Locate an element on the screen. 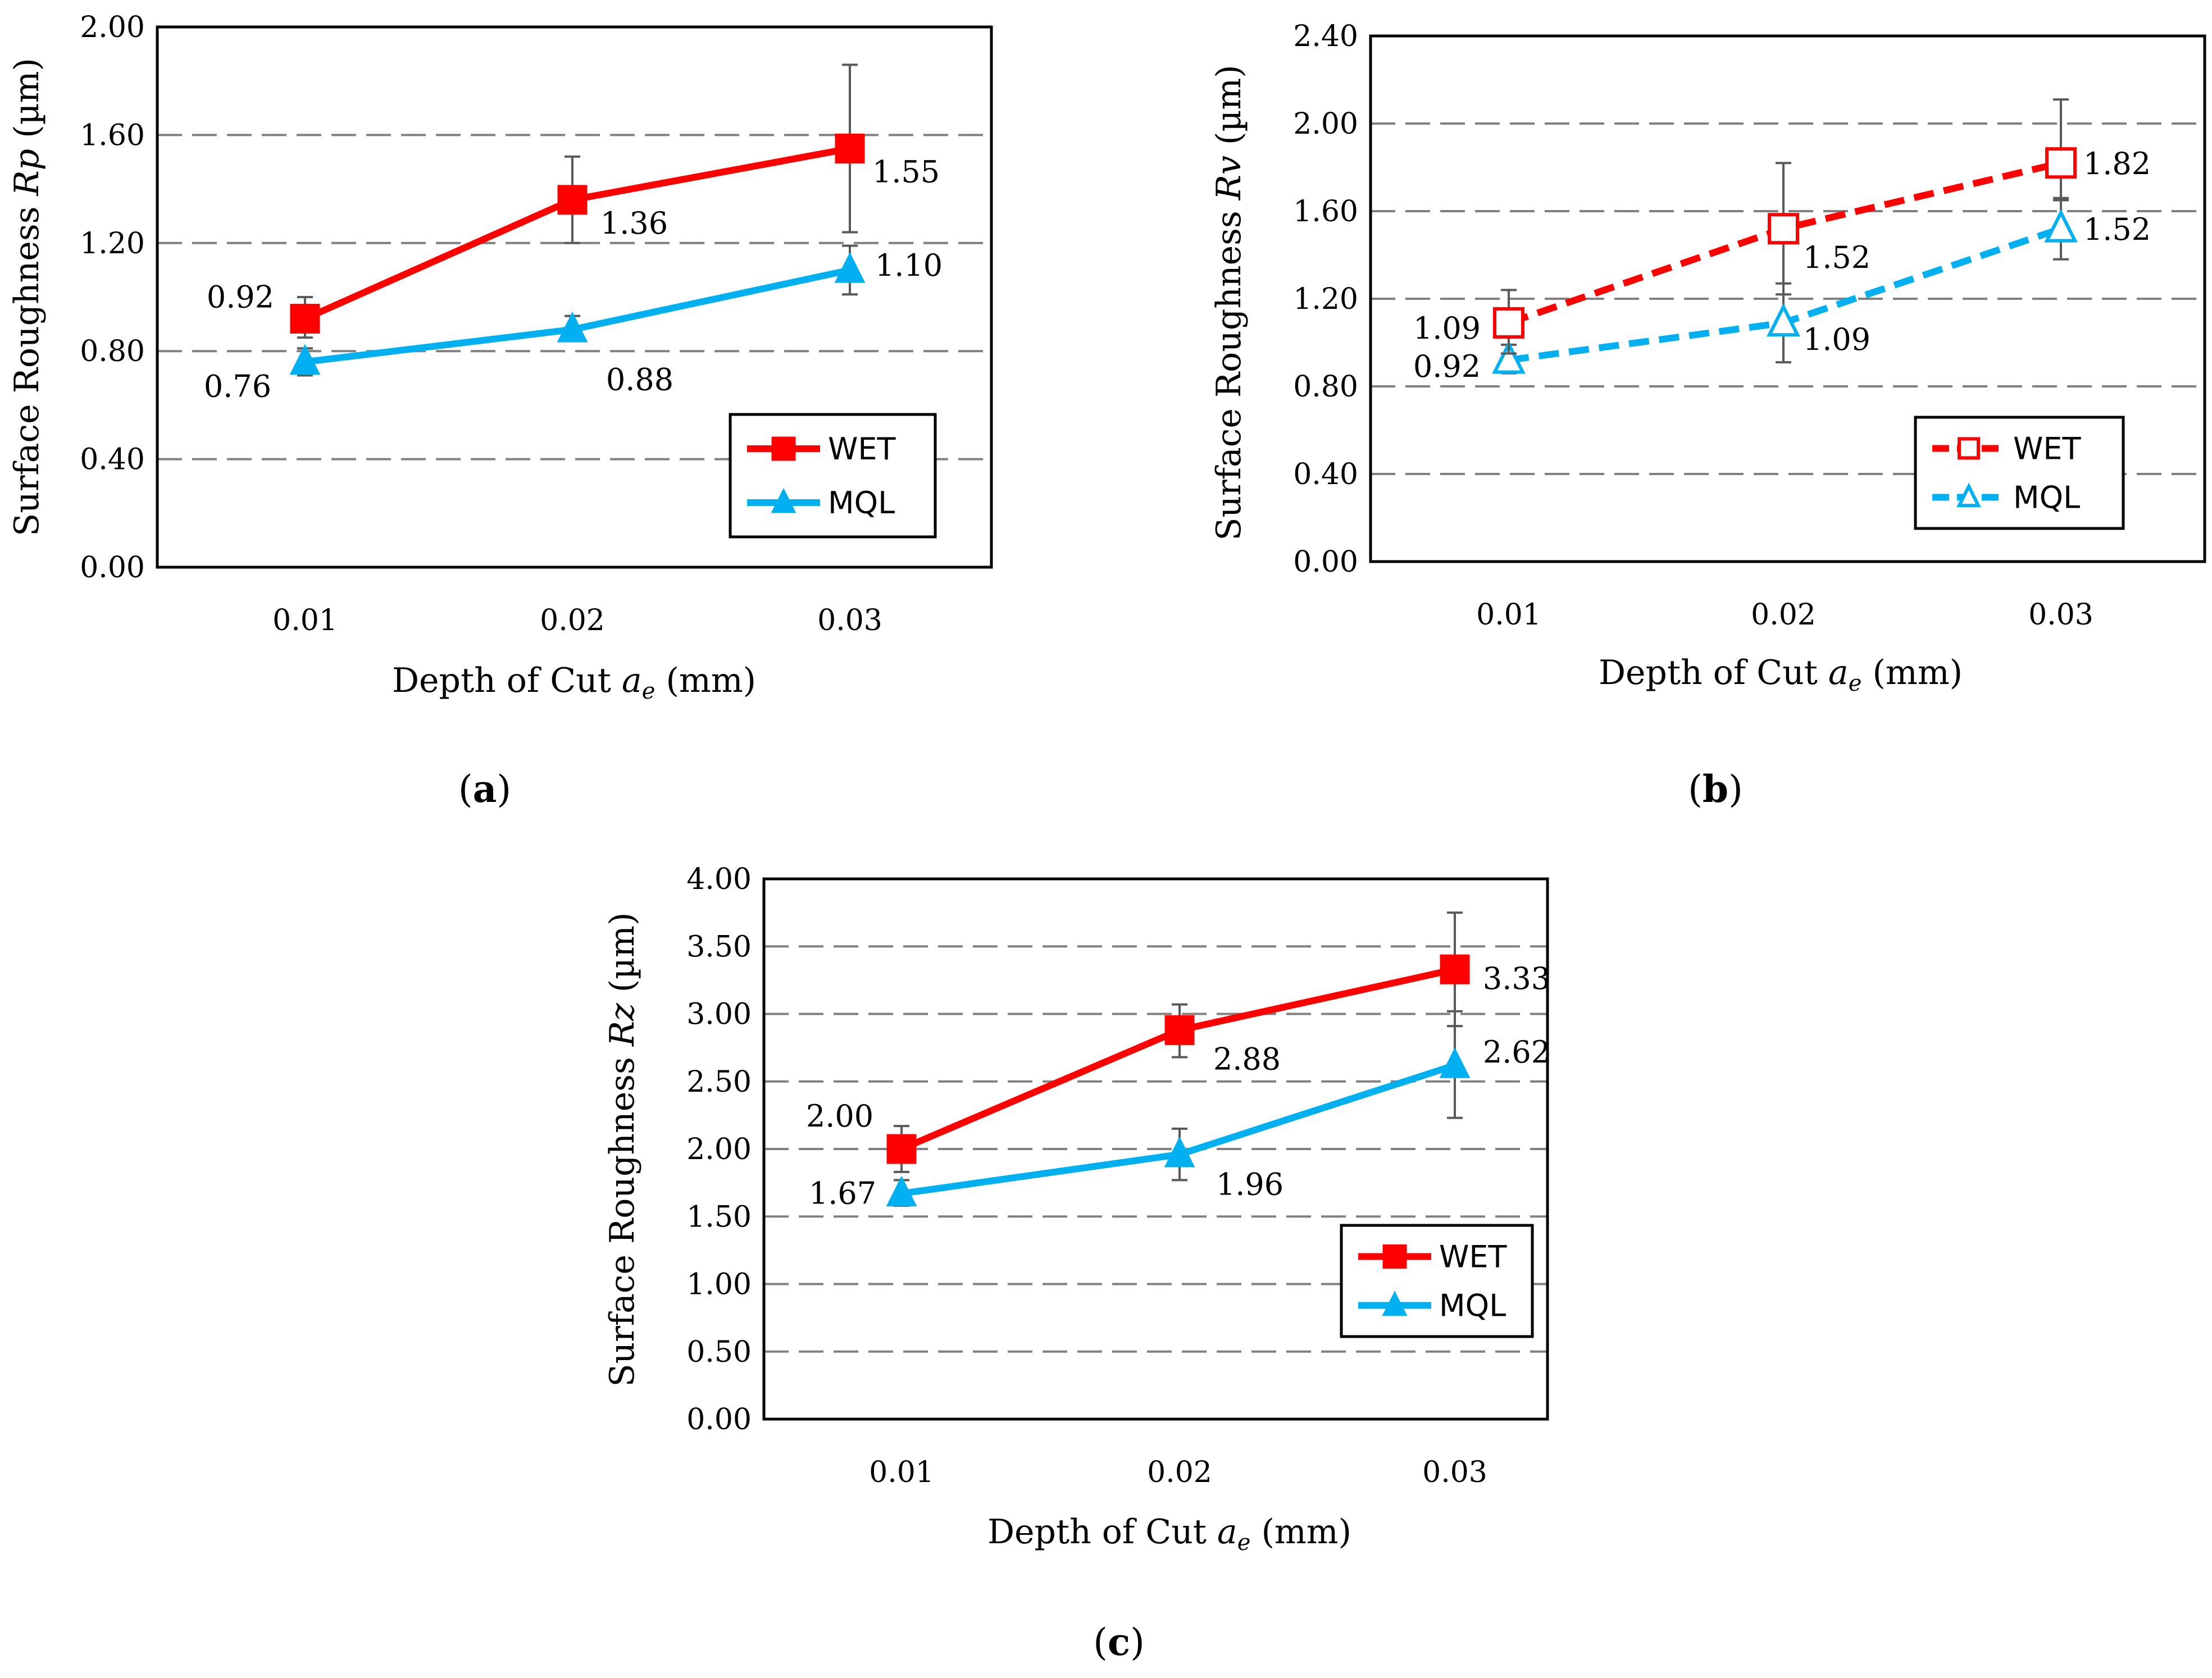 The height and width of the screenshot is (1678, 2212). data-label-mql: 0.76 is located at coordinates (237, 386).